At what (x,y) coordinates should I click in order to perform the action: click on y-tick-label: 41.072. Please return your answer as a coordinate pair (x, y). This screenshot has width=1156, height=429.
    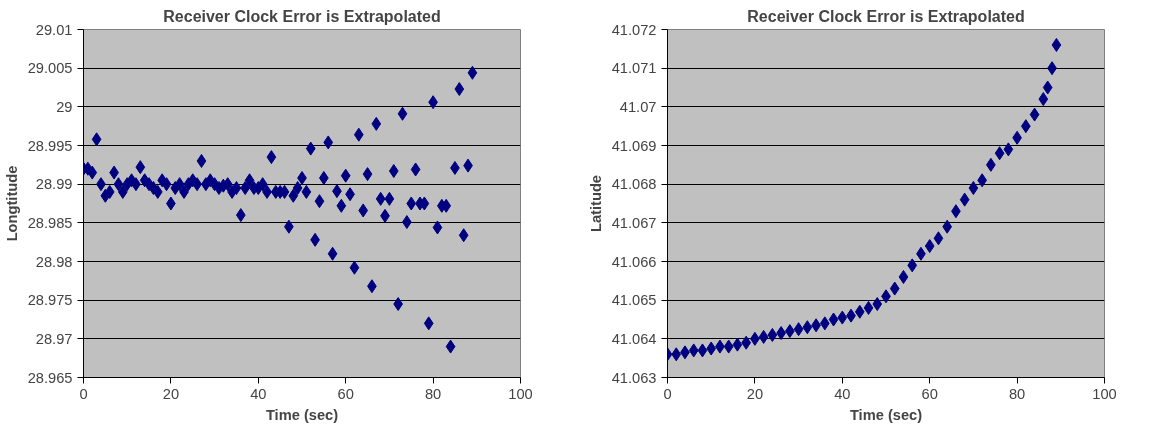
    Looking at the image, I should click on (634, 29).